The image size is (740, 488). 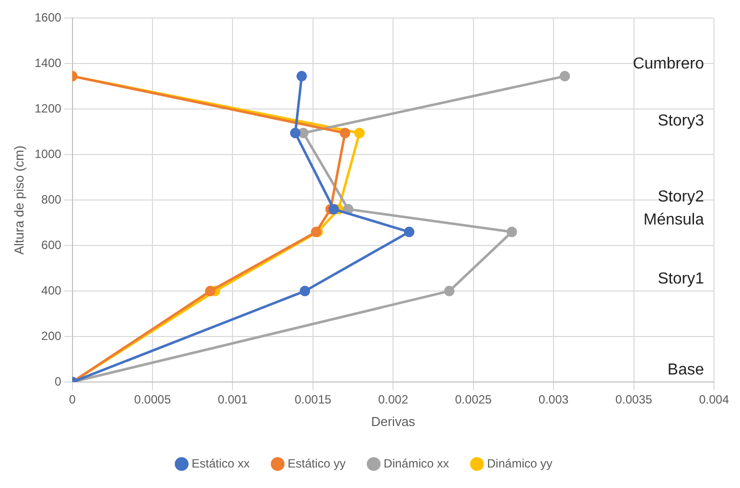 I want to click on legend-label: Estático xx, so click(x=221, y=463).